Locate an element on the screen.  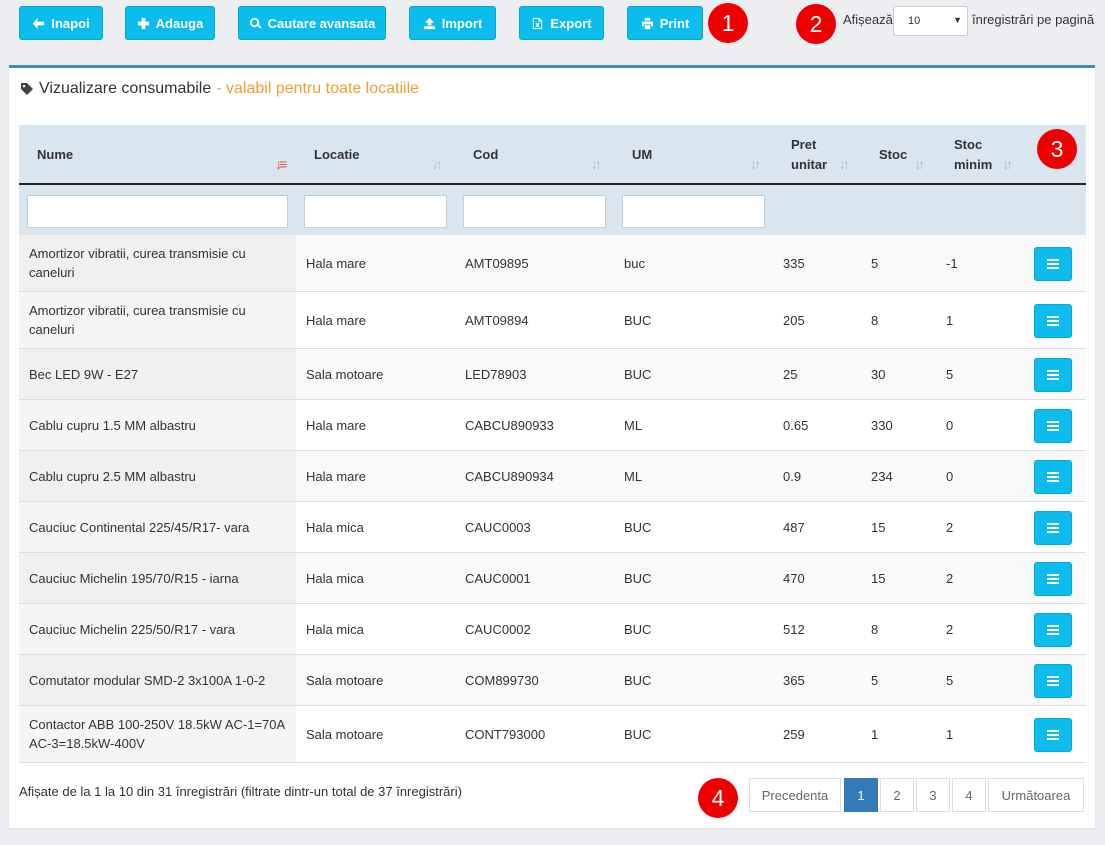
column-header-um: UM ↓↑ is located at coordinates (696, 159).